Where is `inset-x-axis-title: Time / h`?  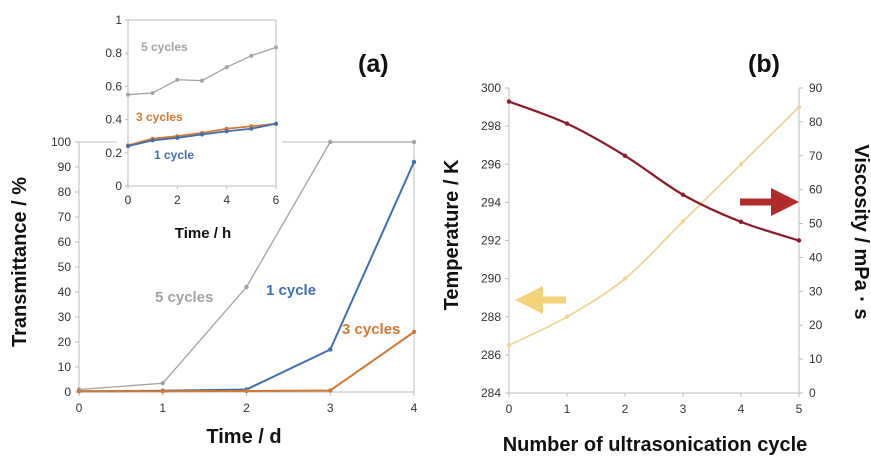
inset-x-axis-title: Time / h is located at coordinates (203, 233).